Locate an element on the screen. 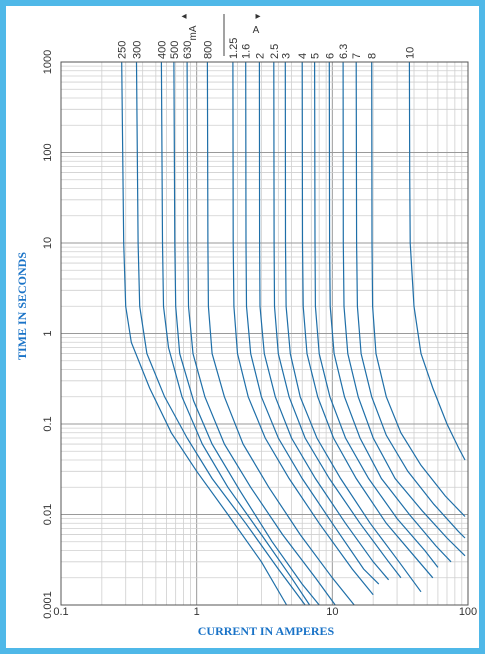 This screenshot has height=654, width=485. rating-label: 3 is located at coordinates (286, 56).